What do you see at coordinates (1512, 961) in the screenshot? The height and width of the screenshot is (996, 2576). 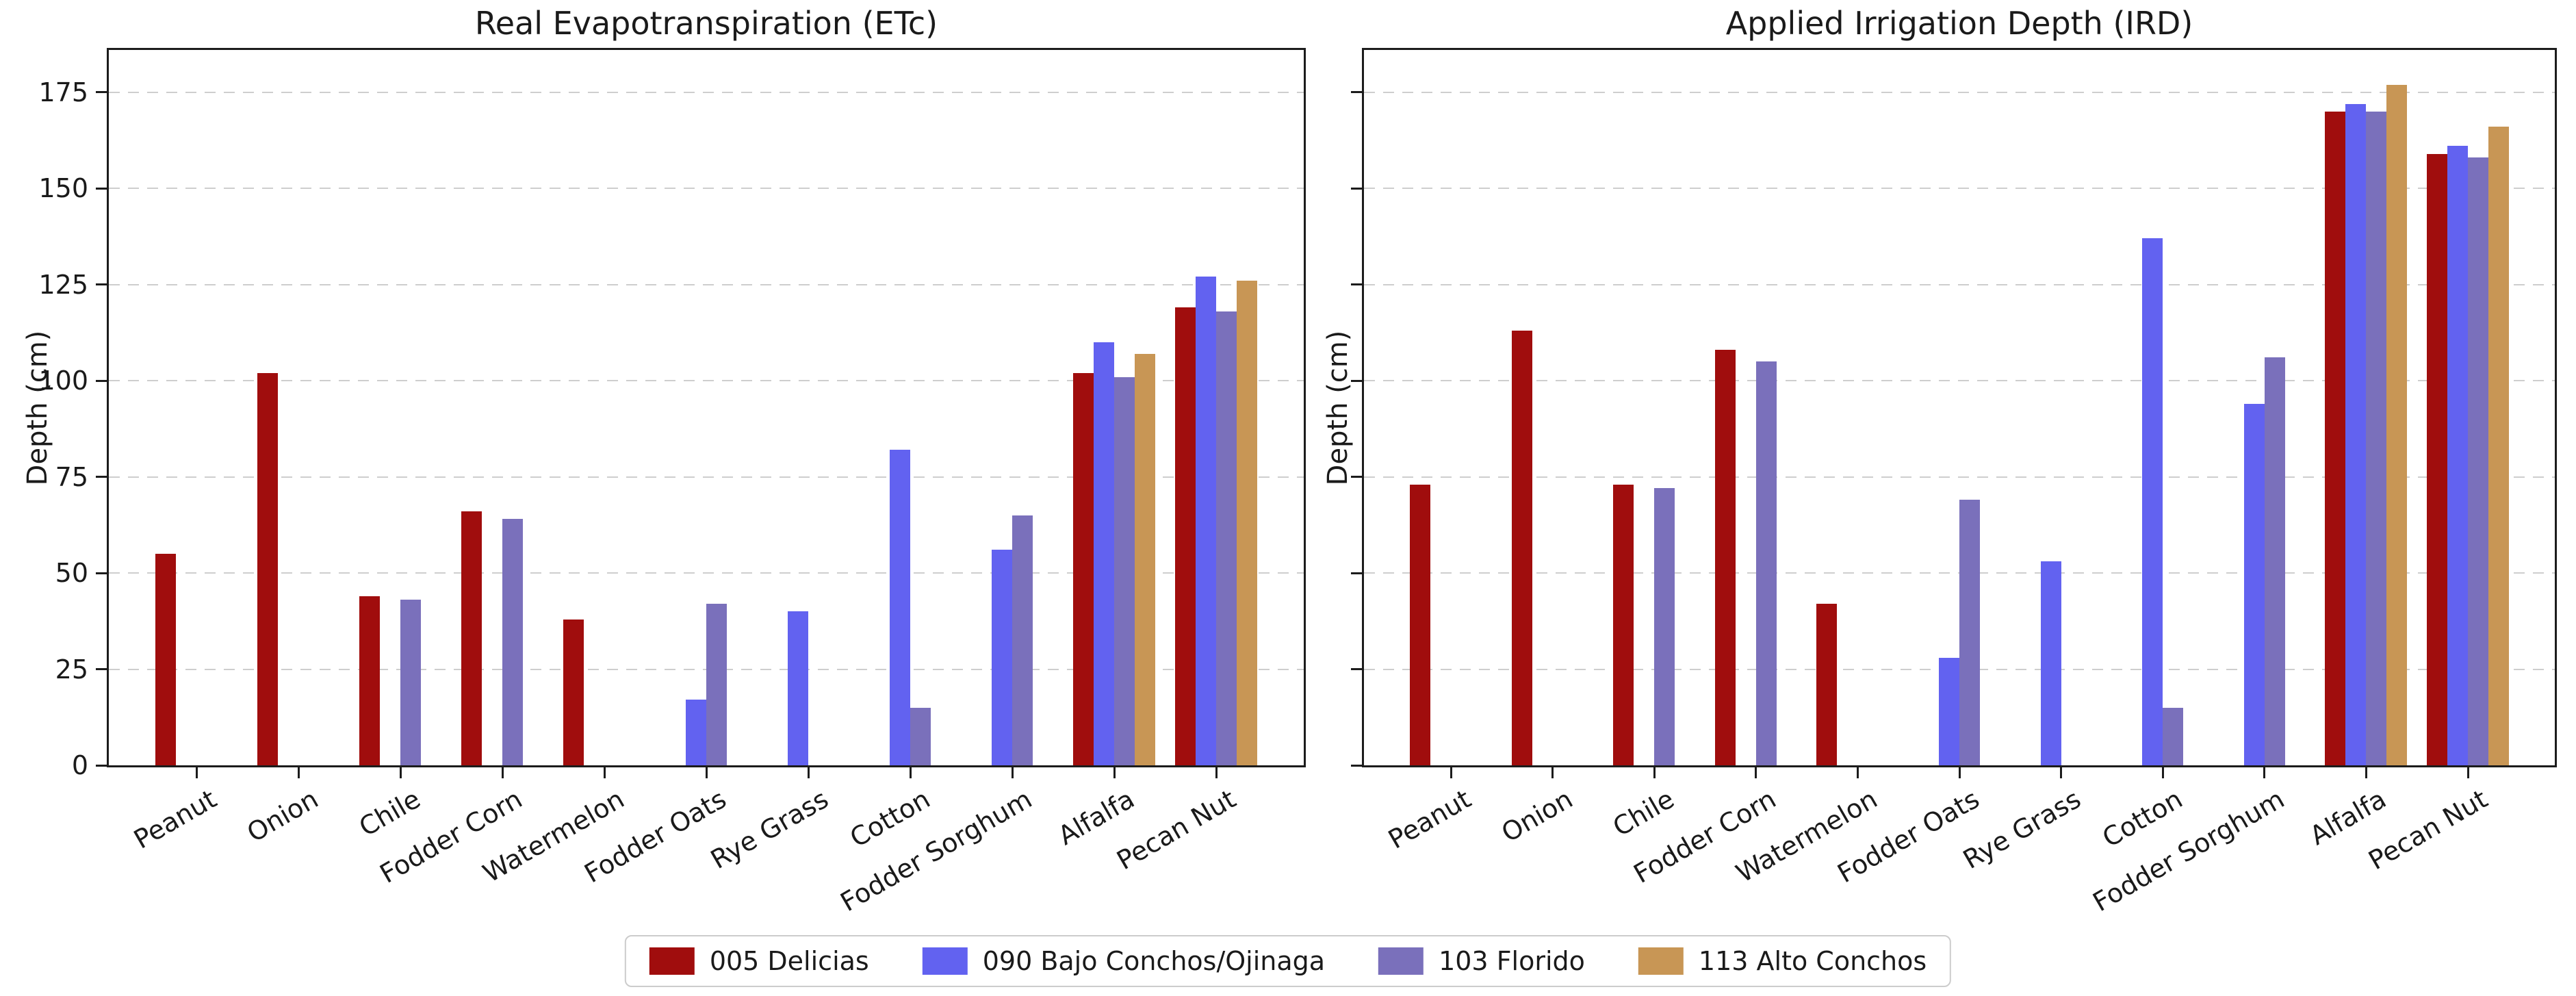 I see `legend-label: 103 Florido` at bounding box center [1512, 961].